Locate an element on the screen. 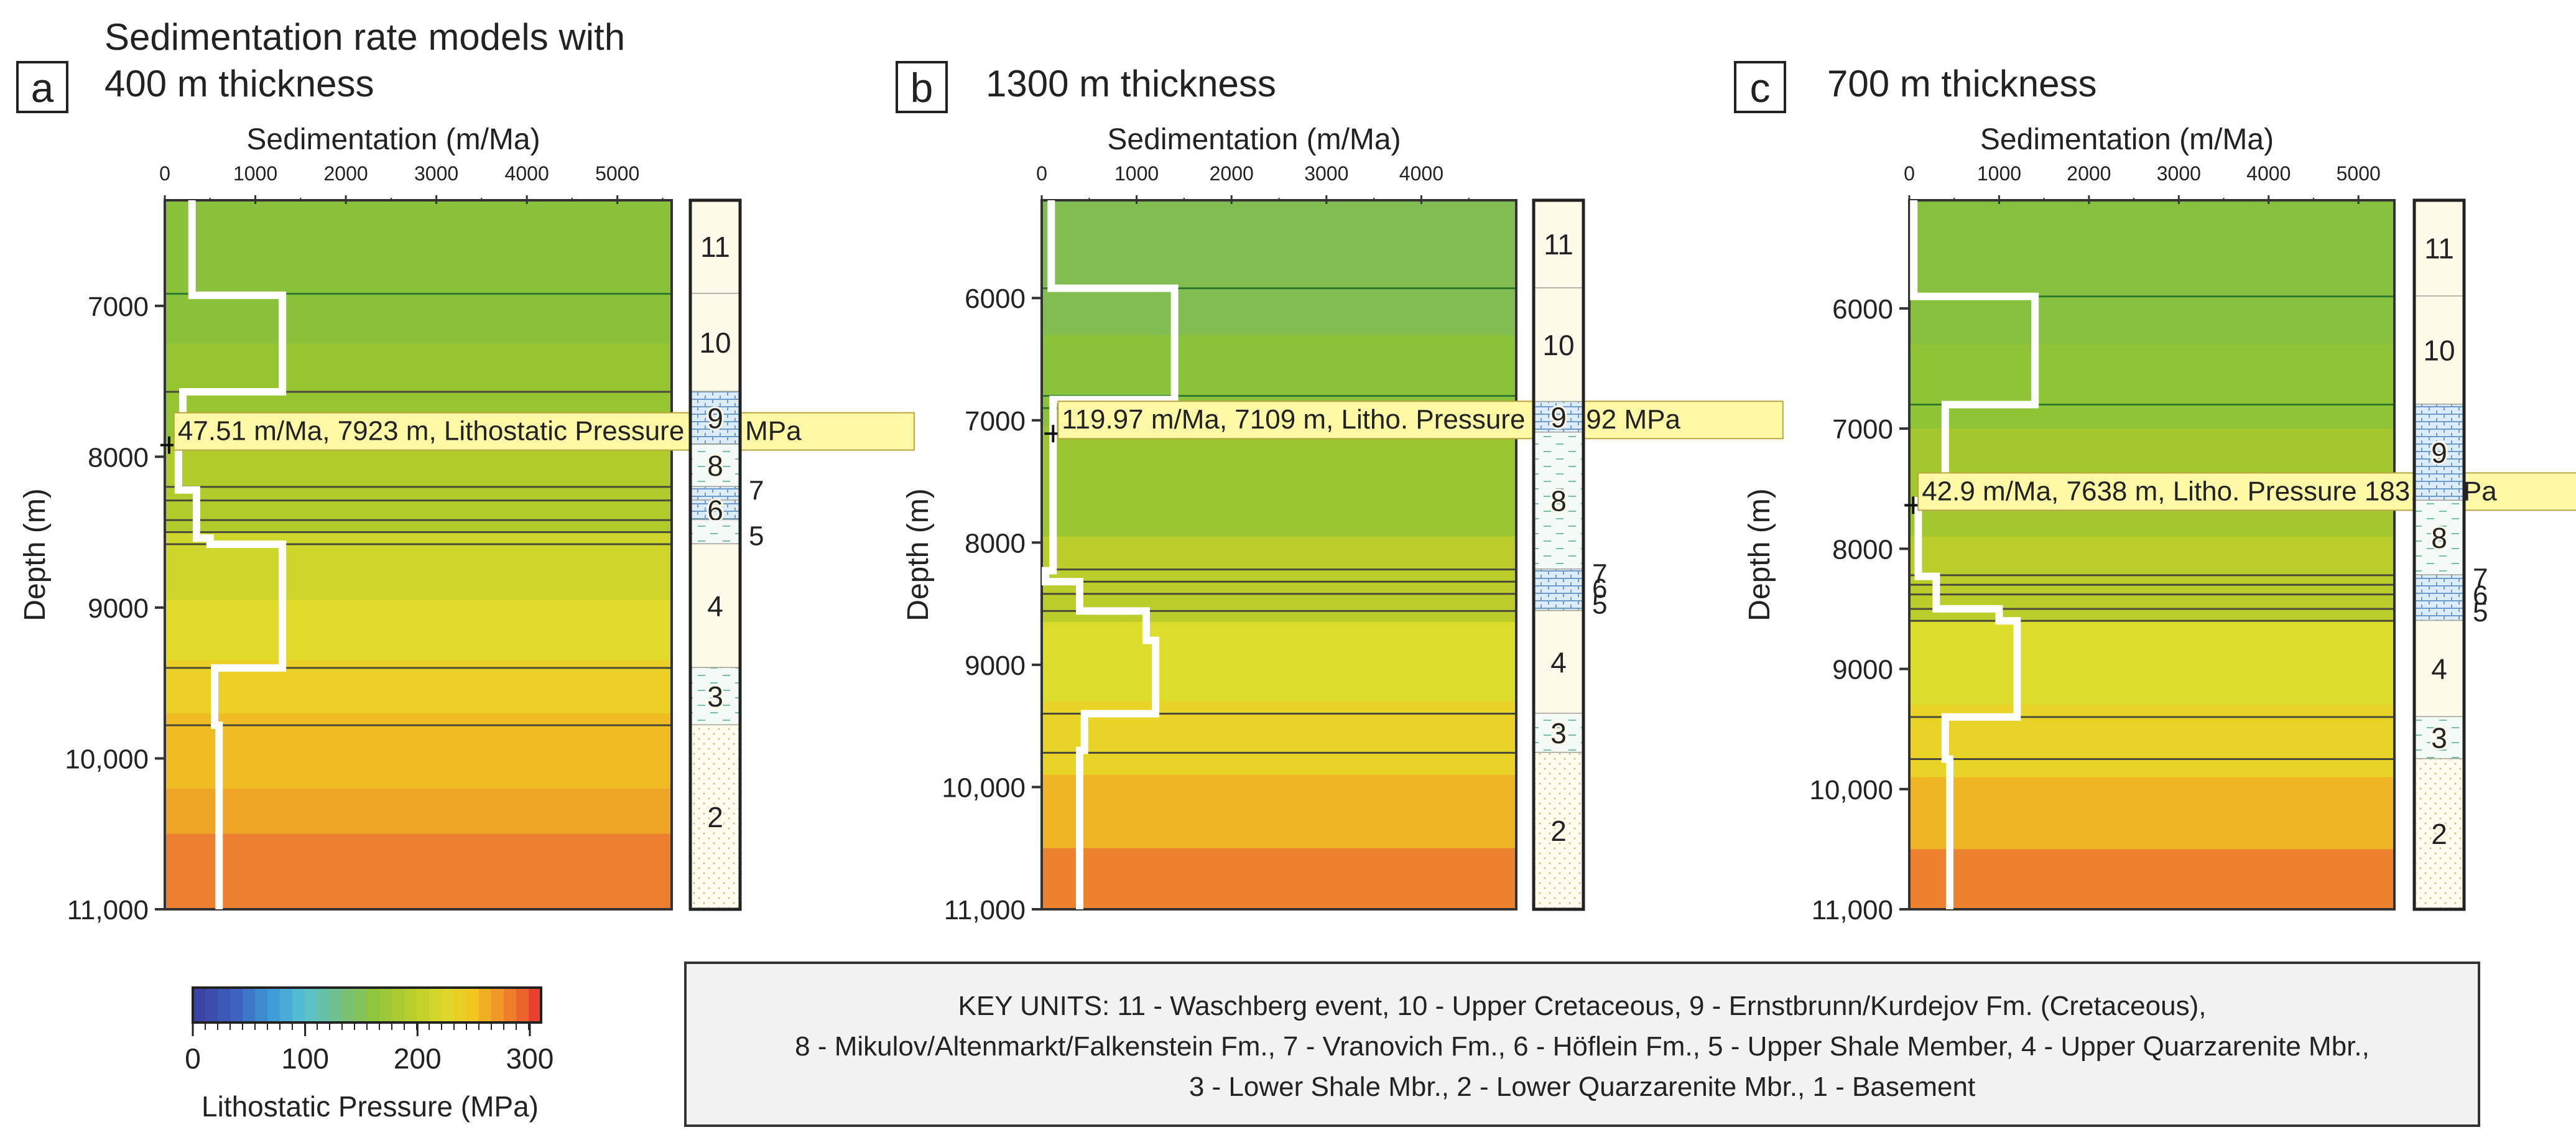 The width and height of the screenshot is (2576, 1145). colorbar-ticks: 0 100 200 300 is located at coordinates (369, 1049).